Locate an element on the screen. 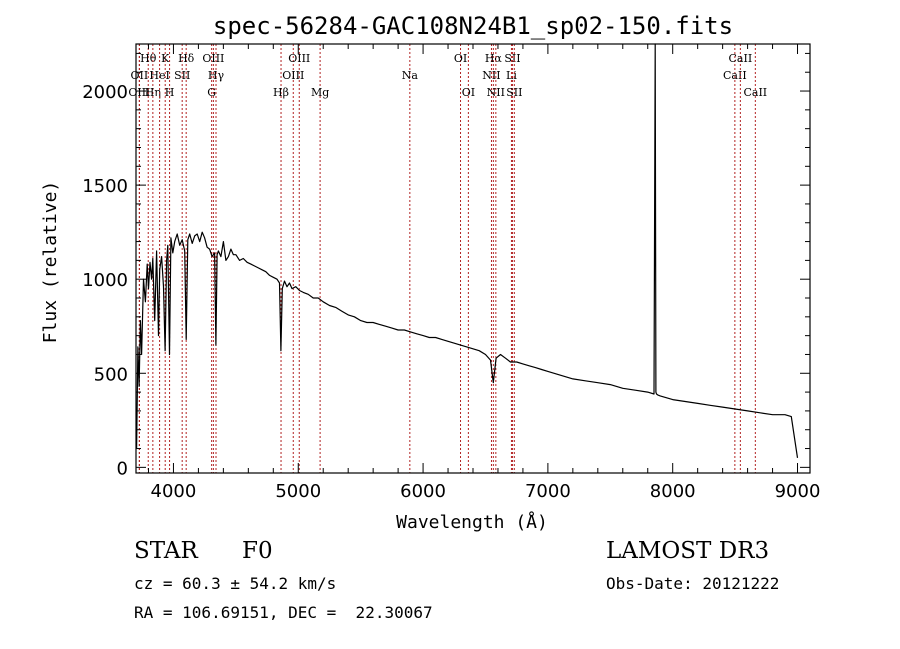  object-subclass: F0 is located at coordinates (257, 551).